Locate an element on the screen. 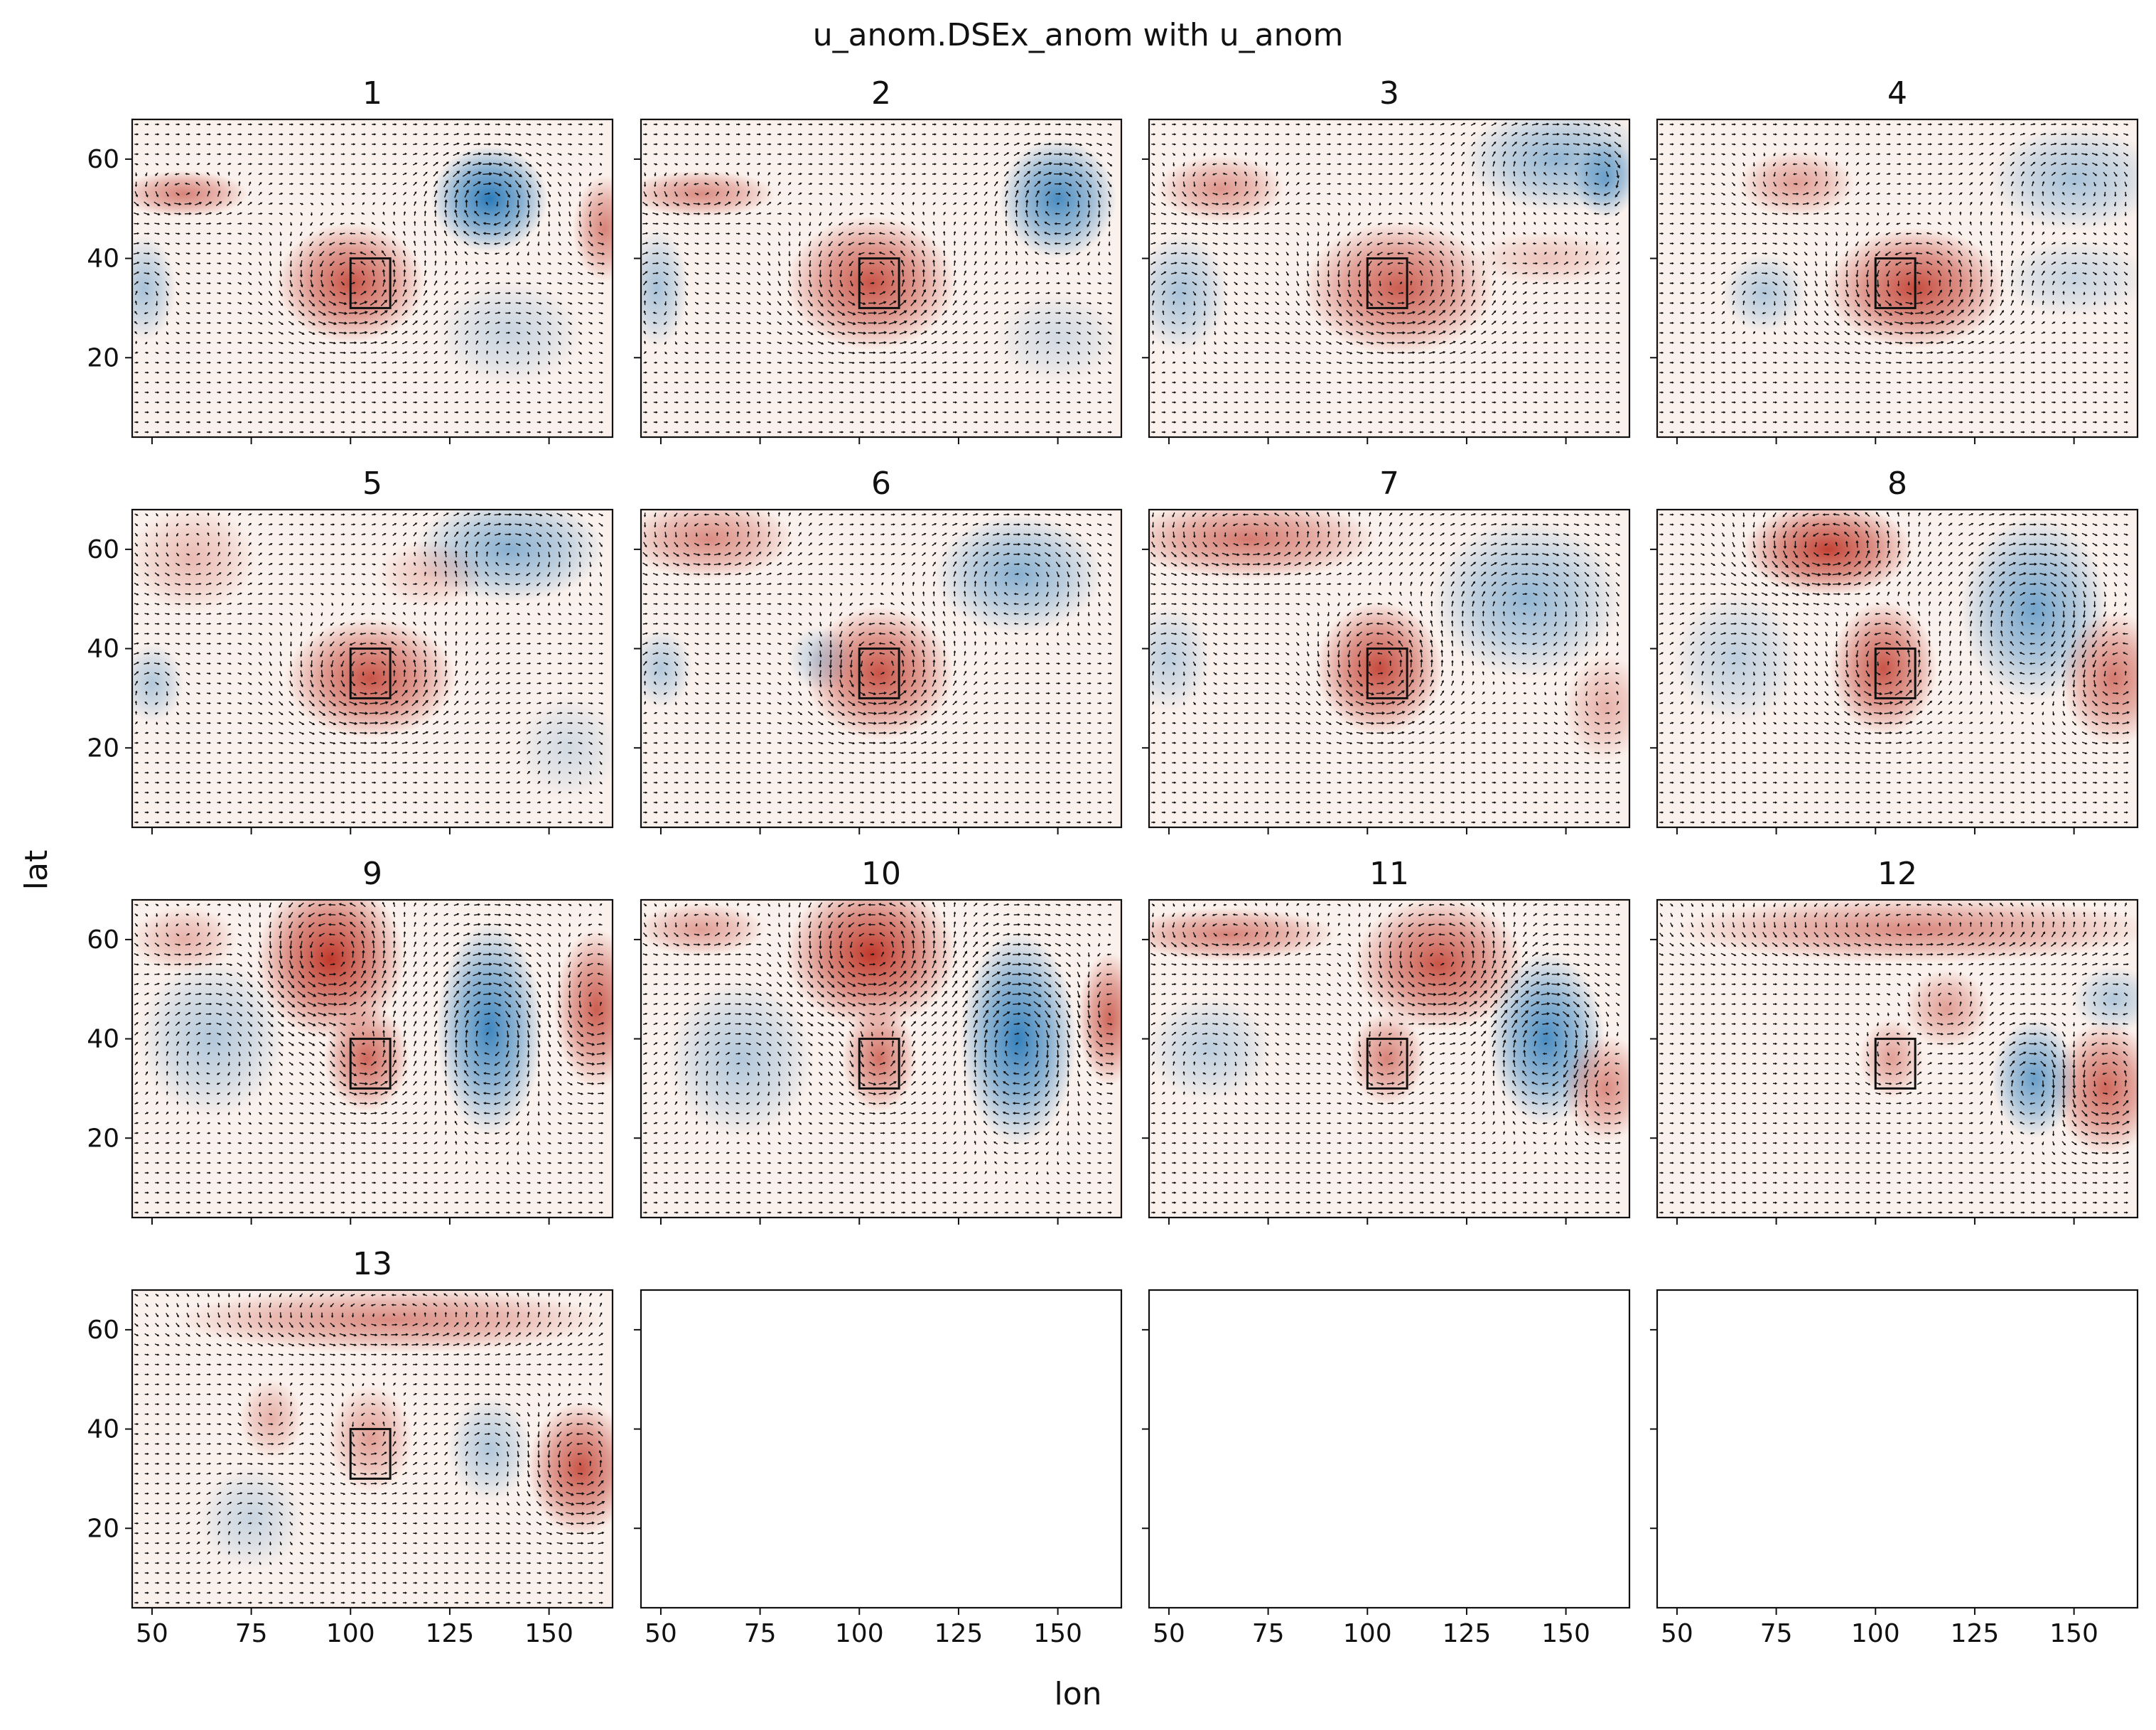  panel-11: 11 is located at coordinates (1386, 1040).